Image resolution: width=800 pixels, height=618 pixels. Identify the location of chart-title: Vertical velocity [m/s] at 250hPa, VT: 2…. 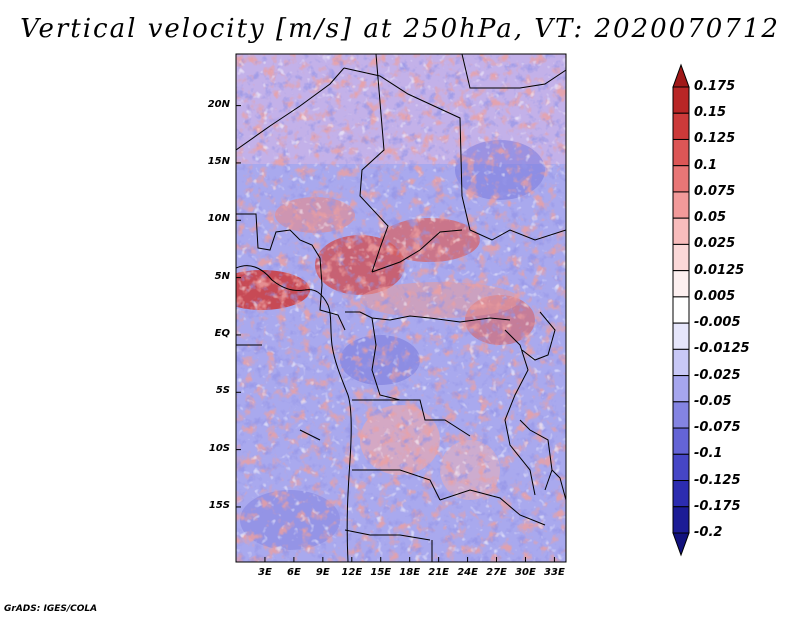
(400, 29).